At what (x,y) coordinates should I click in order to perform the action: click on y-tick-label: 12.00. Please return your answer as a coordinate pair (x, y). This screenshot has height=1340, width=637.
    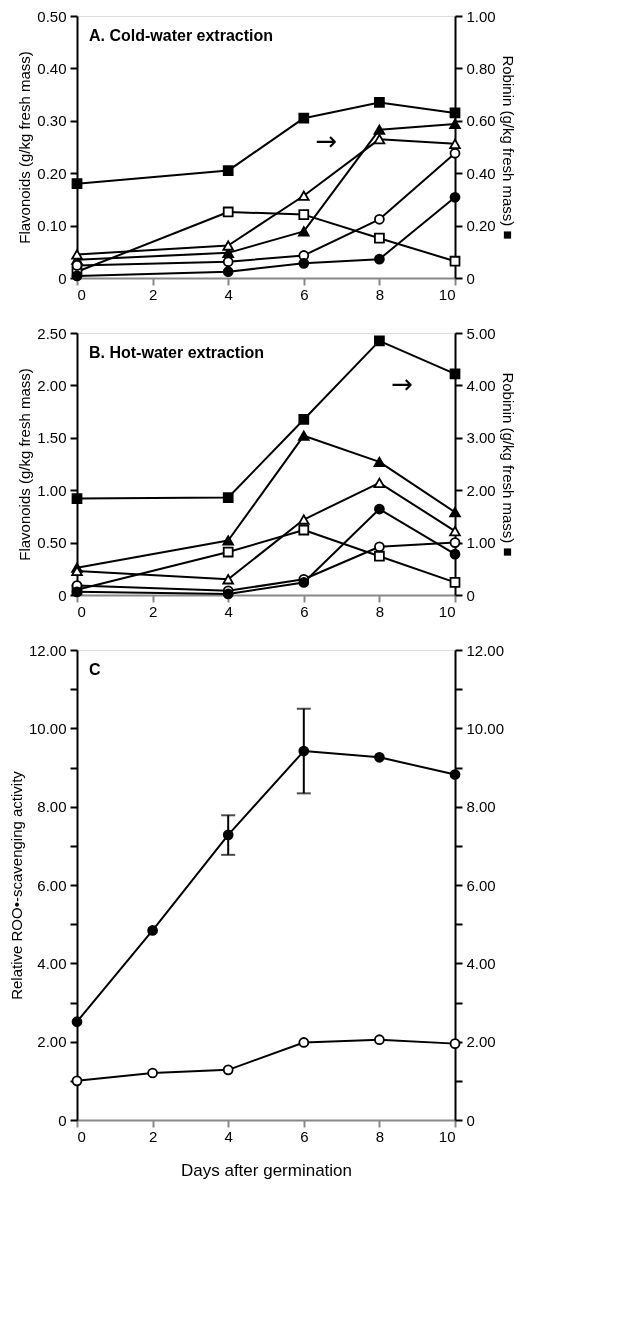
    Looking at the image, I should click on (47, 650).